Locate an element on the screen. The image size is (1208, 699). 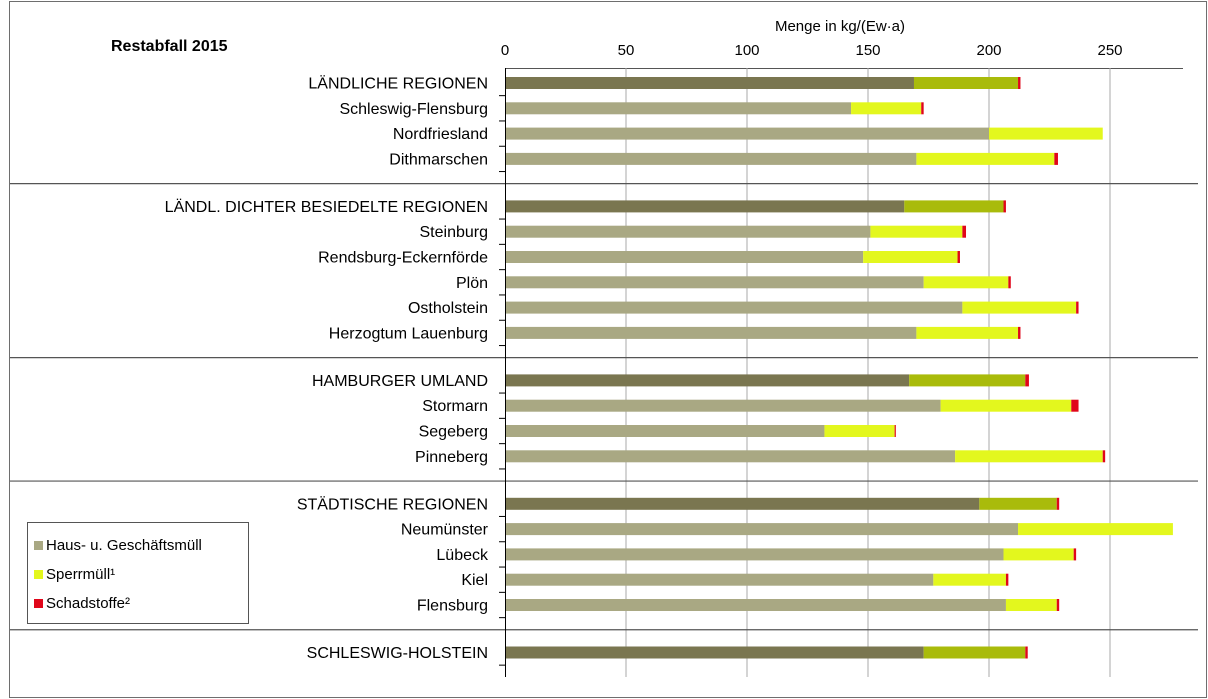
x-tick-label-150: 150 is located at coordinates (867, 50).